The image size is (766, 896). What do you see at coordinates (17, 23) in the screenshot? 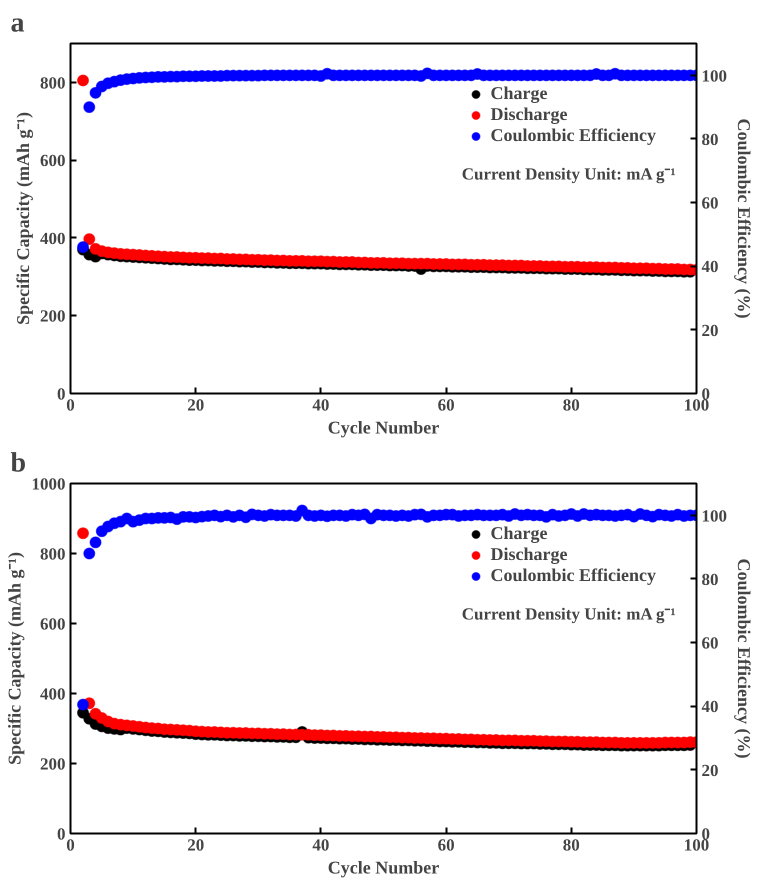
I see `chart-title: a` at bounding box center [17, 23].